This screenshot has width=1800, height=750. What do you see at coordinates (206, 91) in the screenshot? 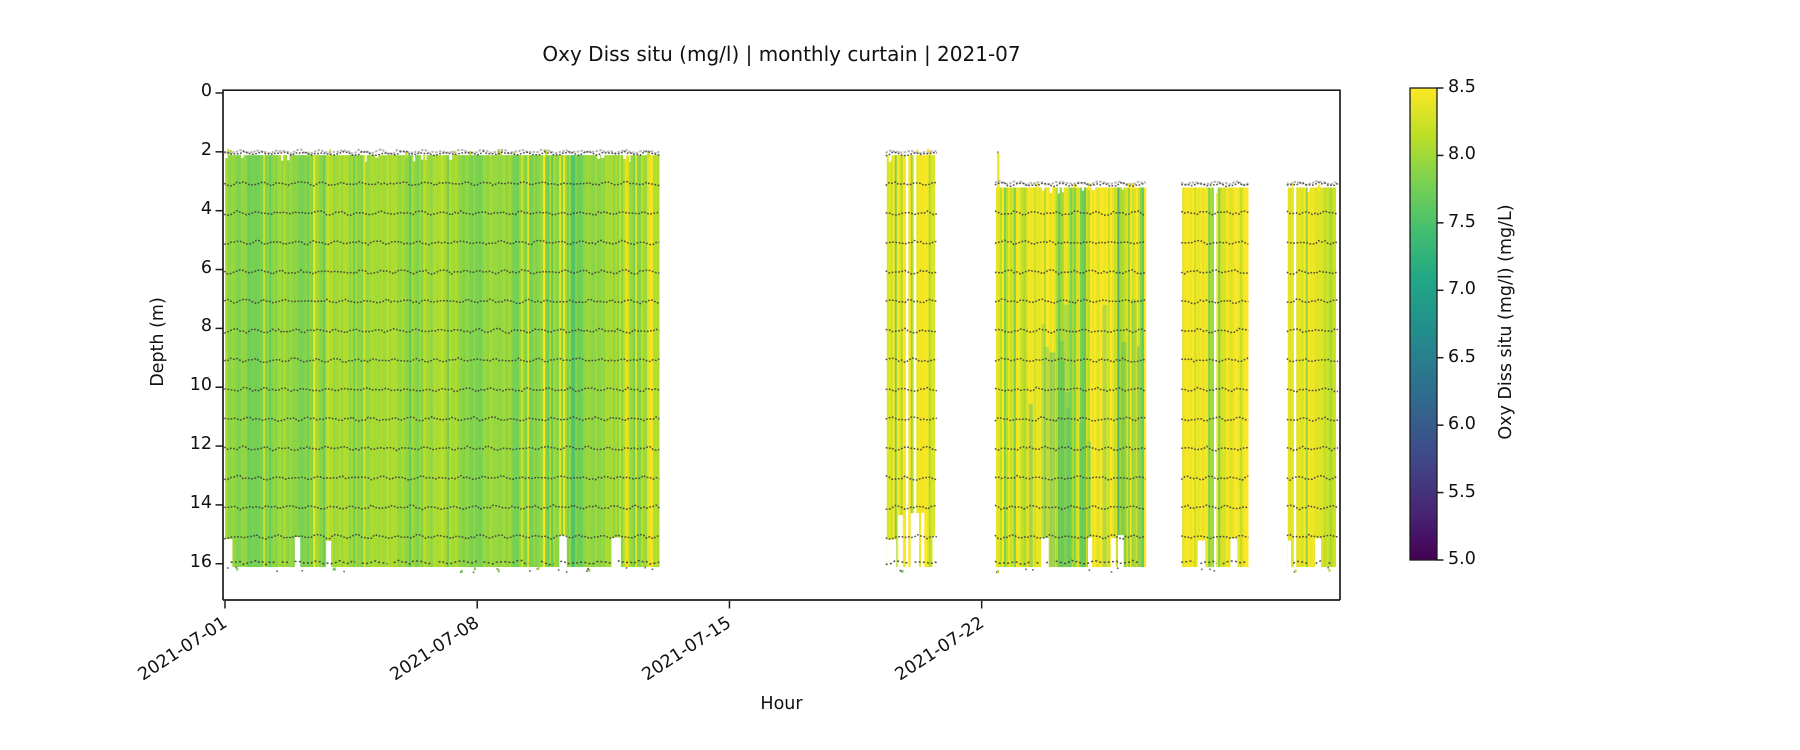
I see `y-tick-label: 0` at bounding box center [206, 91].